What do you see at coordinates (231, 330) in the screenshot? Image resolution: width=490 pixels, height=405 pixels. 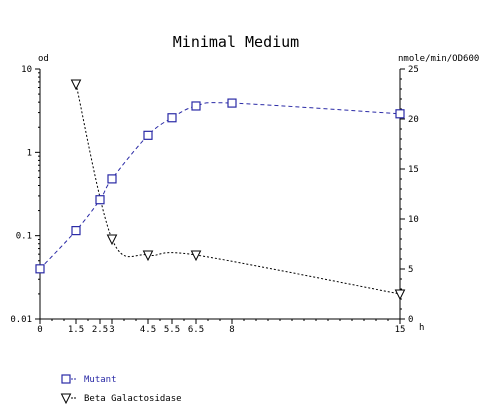 I see `x-tick-label: 8` at bounding box center [231, 330].